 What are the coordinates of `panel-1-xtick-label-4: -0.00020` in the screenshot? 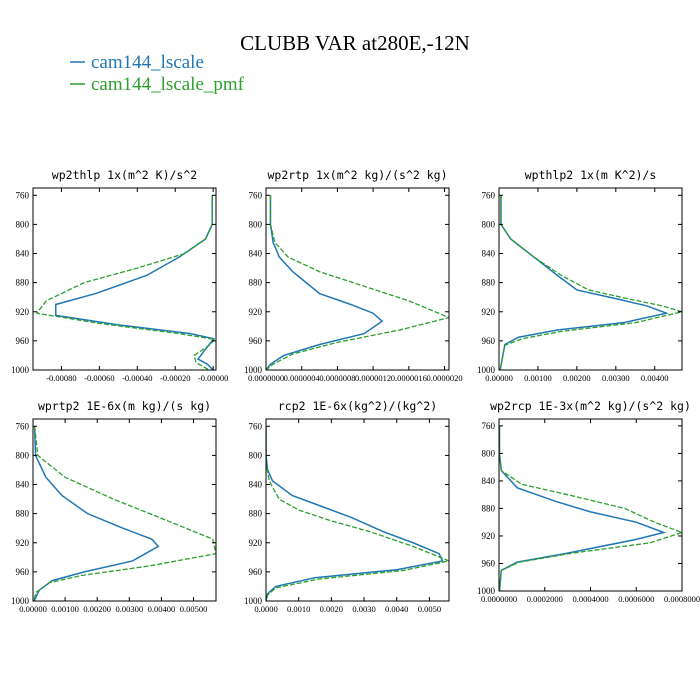 It's located at (175, 378).